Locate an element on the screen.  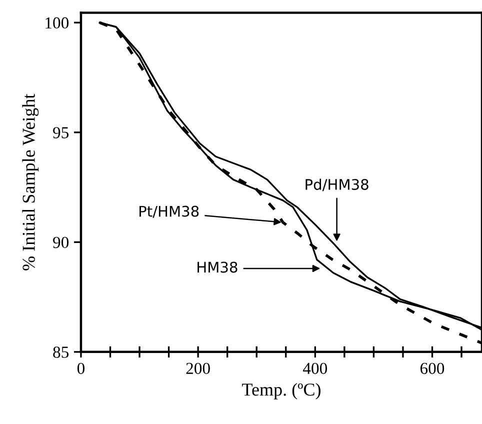
x-tick-label: 400 is located at coordinates (315, 368).